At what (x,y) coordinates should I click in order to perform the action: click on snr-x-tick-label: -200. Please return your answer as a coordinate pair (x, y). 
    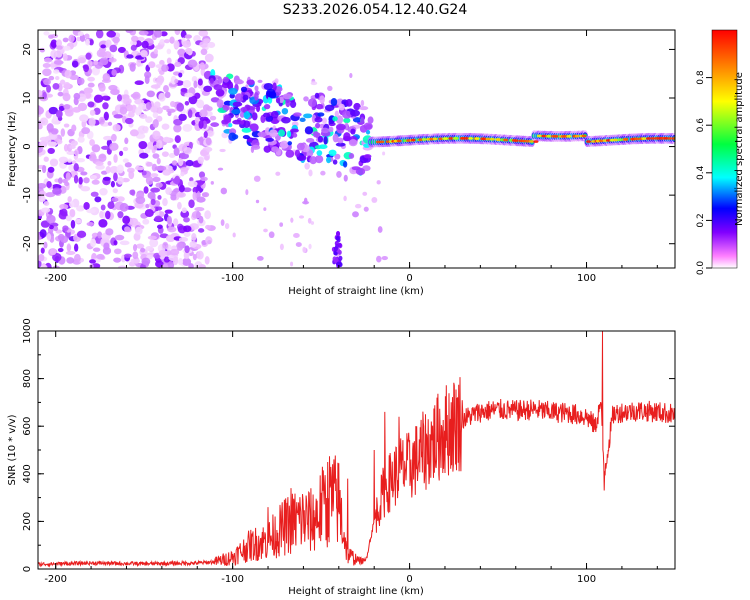
    Looking at the image, I should click on (55, 579).